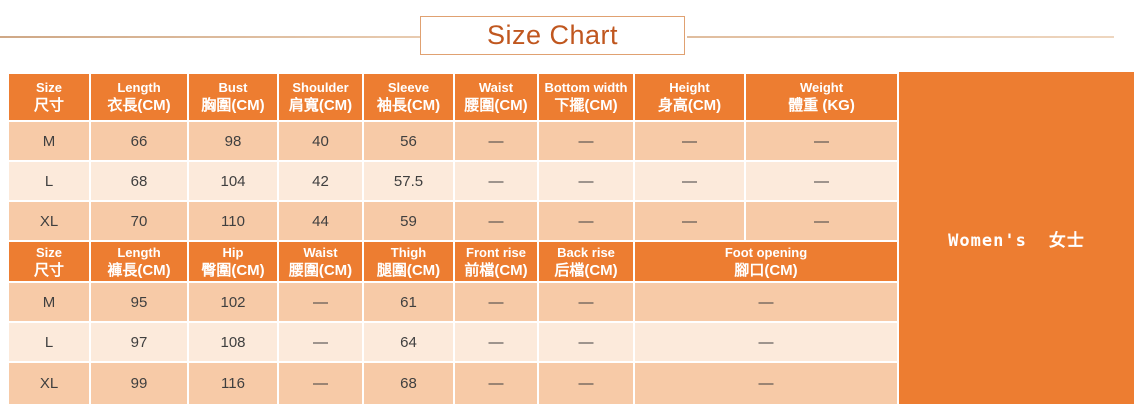 The width and height of the screenshot is (1134, 406). Describe the element at coordinates (586, 261) in the screenshot. I see `column-header: Back rise 后檔(CM)` at that location.